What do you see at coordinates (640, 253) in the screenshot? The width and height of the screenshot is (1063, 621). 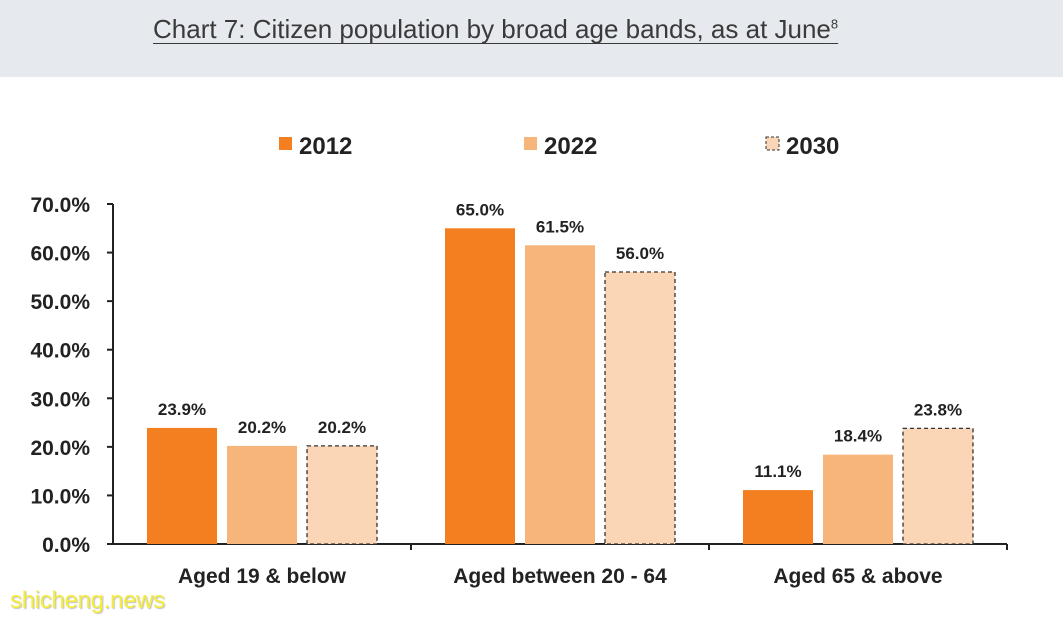 I see `data-label-2030: 56.0%` at bounding box center [640, 253].